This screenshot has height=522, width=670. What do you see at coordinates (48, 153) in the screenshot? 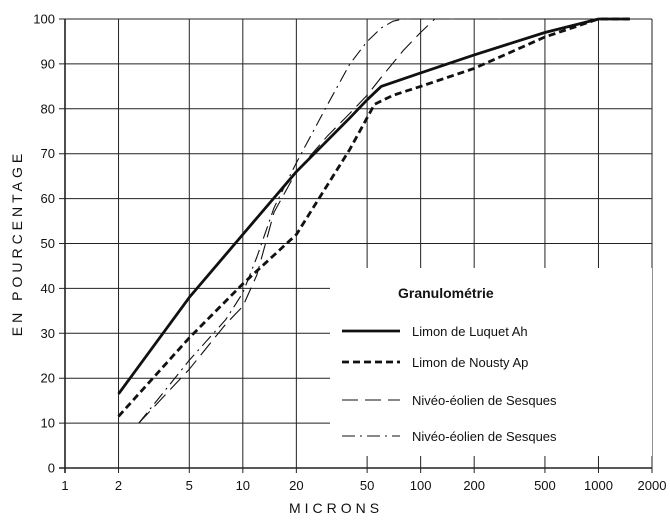
I see `y-tick-label: 70` at bounding box center [48, 153].